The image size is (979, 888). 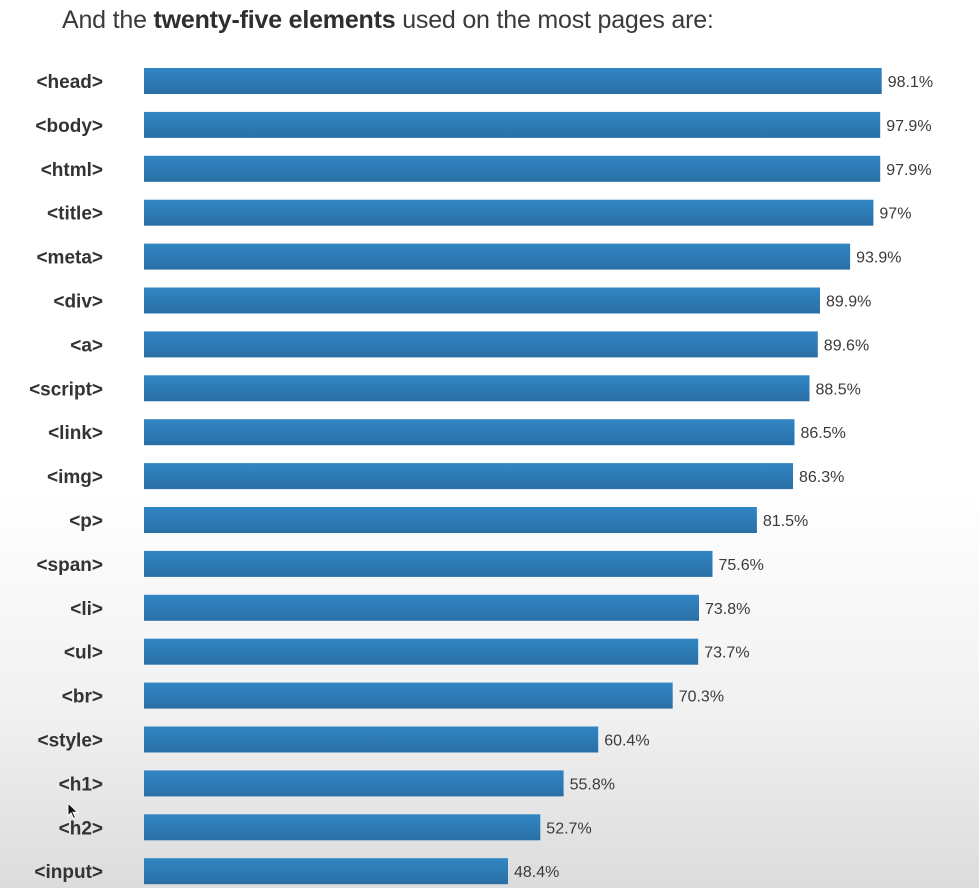 I want to click on value-label: 55.8%, so click(x=592, y=784).